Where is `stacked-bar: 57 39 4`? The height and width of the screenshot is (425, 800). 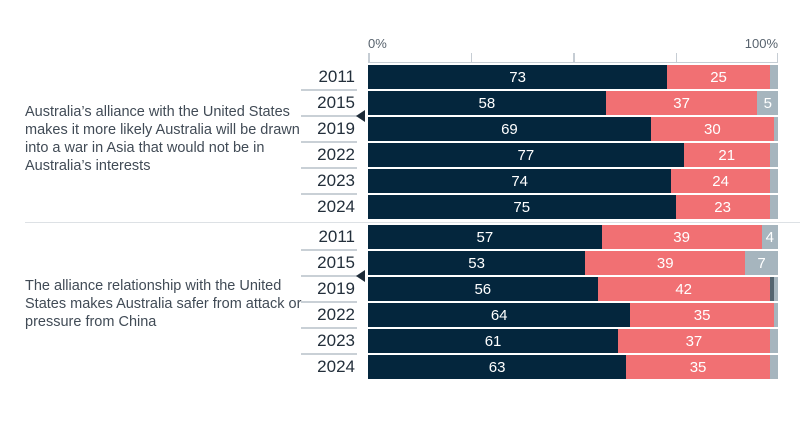
stacked-bar: 57 39 4 is located at coordinates (573, 237).